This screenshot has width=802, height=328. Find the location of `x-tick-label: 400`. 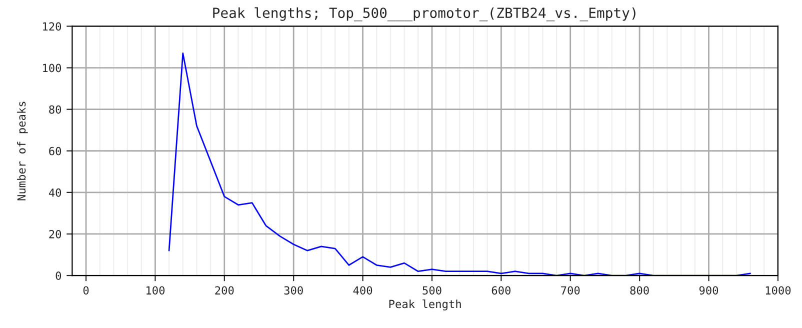

x-tick-label: 400 is located at coordinates (362, 290).